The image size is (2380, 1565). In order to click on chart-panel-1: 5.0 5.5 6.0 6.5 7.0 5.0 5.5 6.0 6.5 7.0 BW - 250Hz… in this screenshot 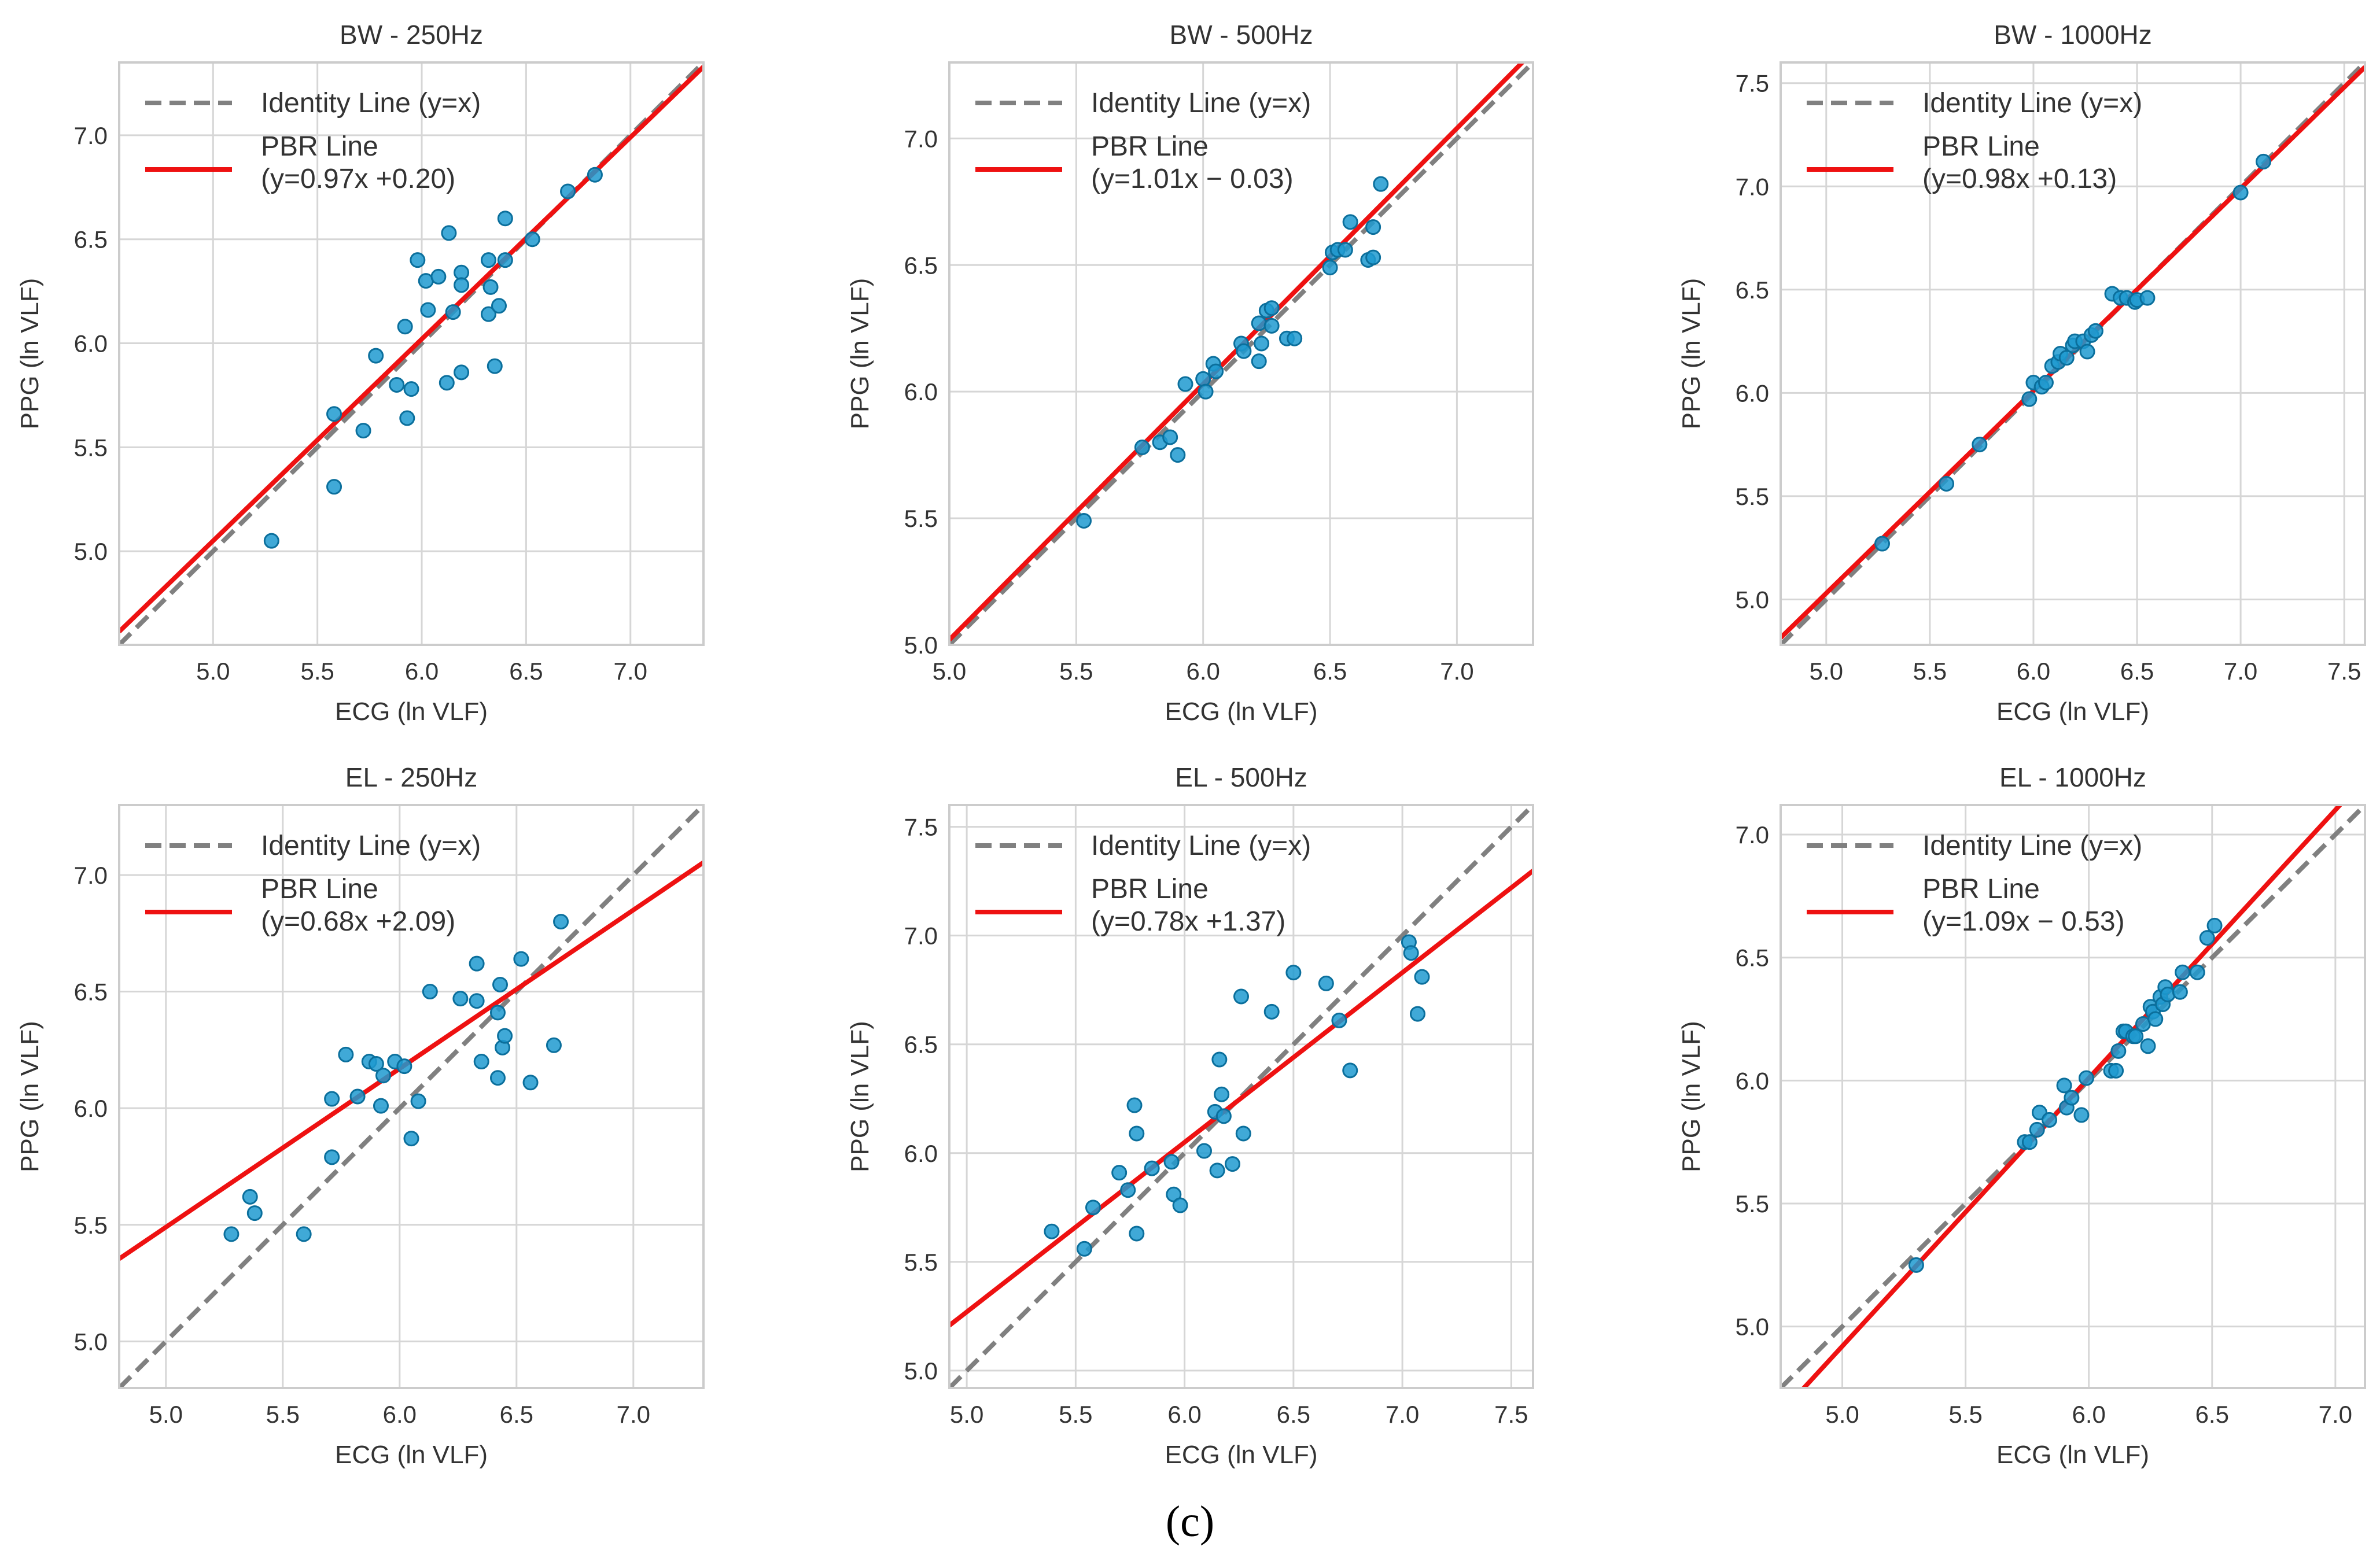, I will do `click(360, 373)`.